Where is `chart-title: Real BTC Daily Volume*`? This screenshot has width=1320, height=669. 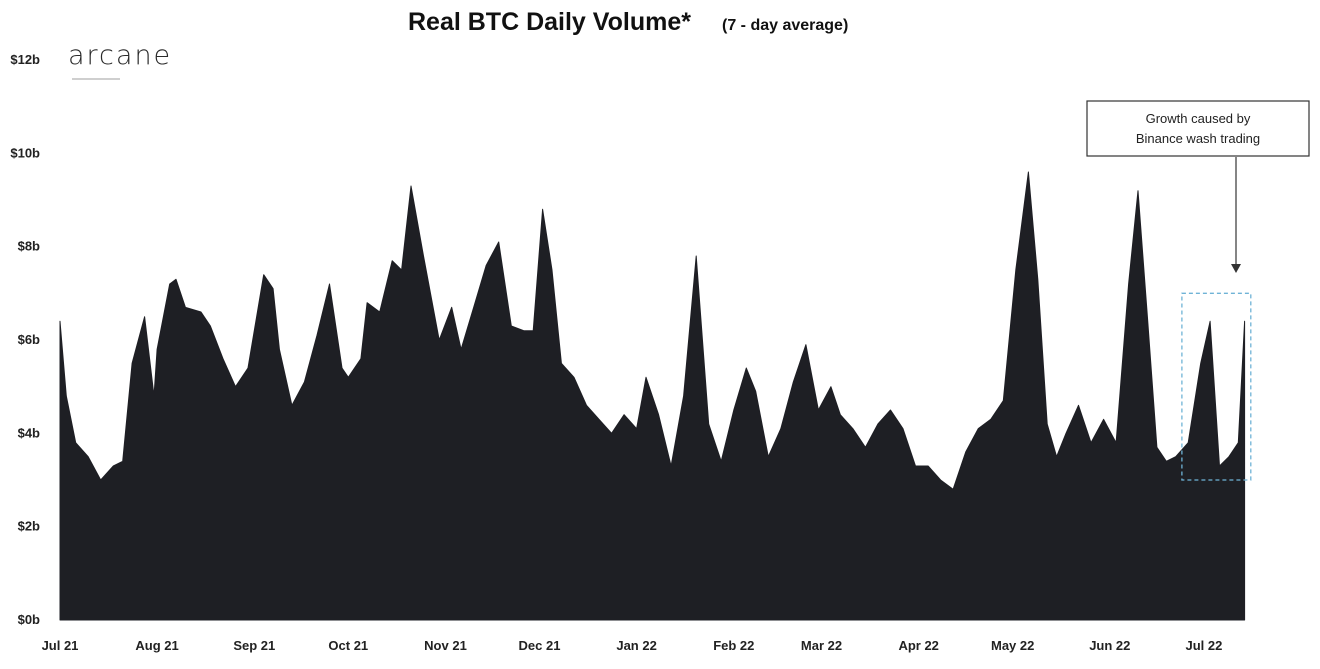 chart-title: Real BTC Daily Volume* is located at coordinates (549, 22).